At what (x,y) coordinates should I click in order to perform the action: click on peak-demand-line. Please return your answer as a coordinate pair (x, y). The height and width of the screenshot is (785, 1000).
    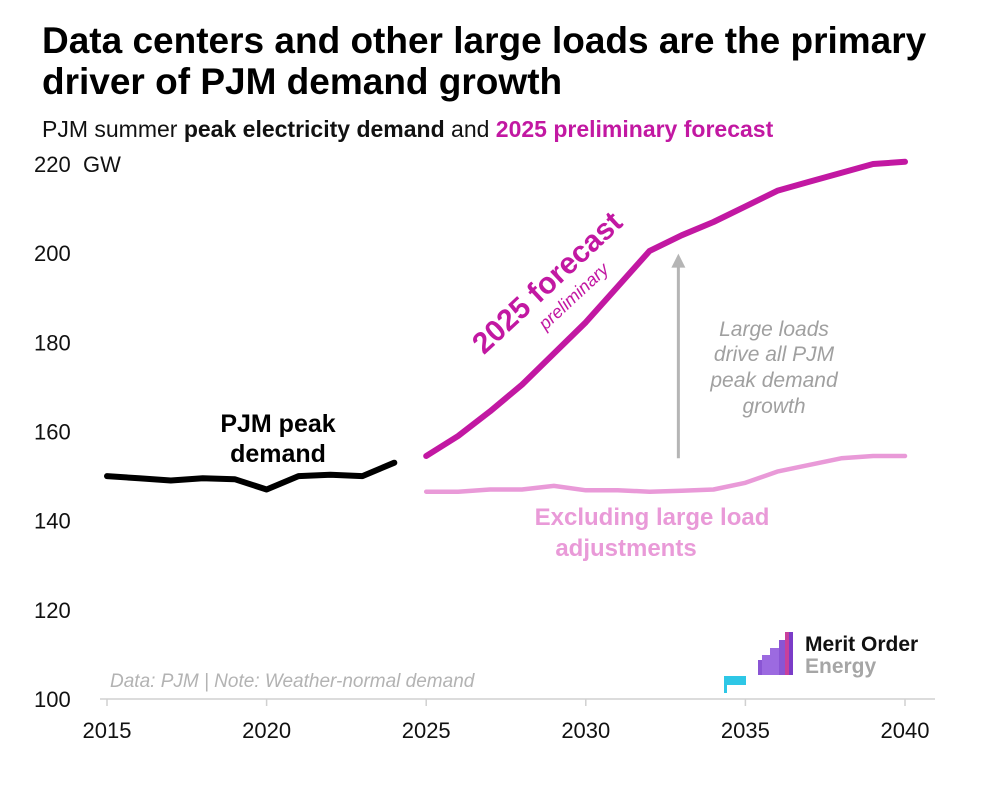
    Looking at the image, I should click on (251, 476).